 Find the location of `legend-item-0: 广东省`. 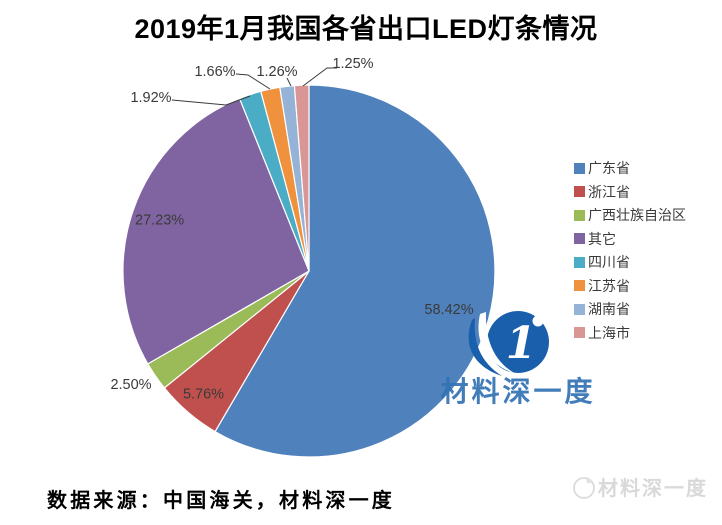

legend-item-0: 广东省 is located at coordinates (630, 168).